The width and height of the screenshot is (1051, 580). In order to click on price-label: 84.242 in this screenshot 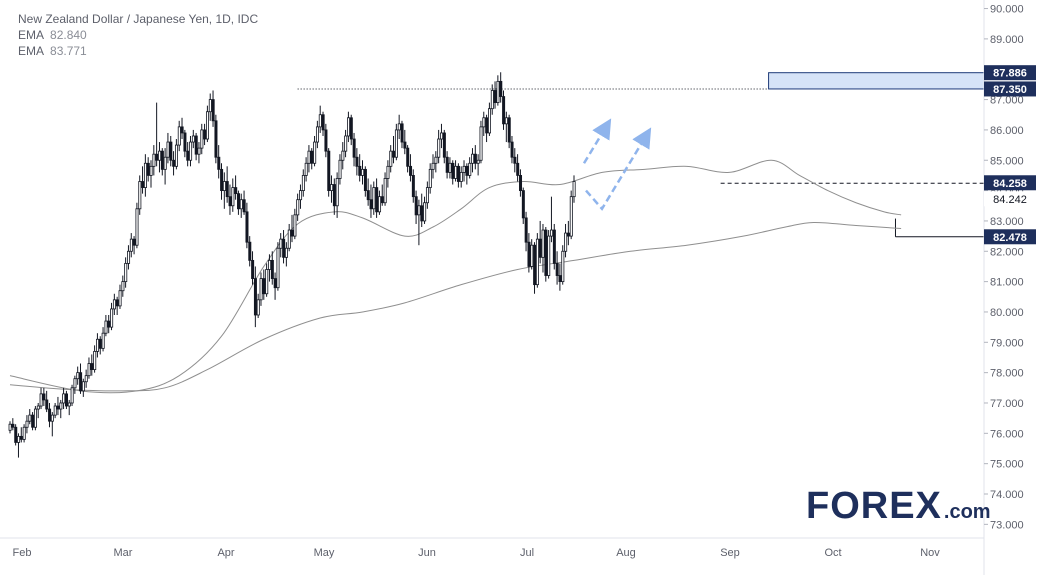, I will do `click(1010, 200)`.